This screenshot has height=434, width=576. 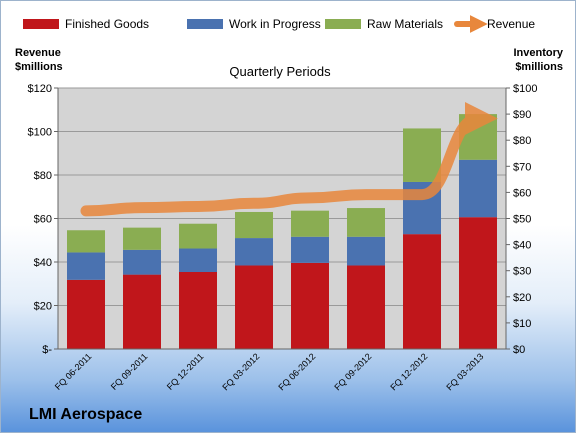 I want to click on right-tick-label: $50, so click(x=522, y=220).